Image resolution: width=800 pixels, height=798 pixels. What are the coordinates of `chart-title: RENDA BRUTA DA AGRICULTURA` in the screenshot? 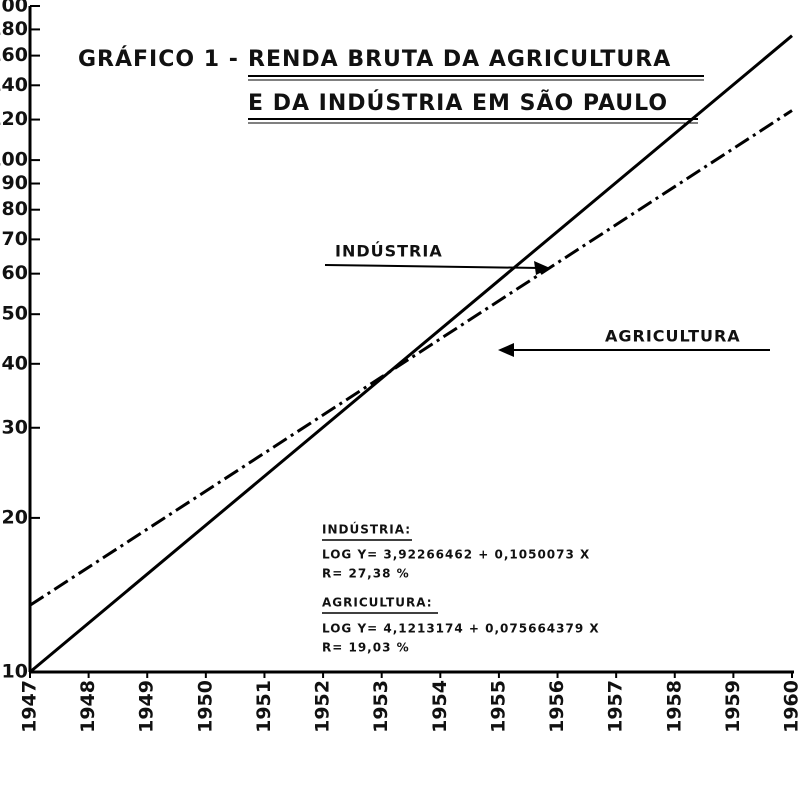 It's located at (459, 59).